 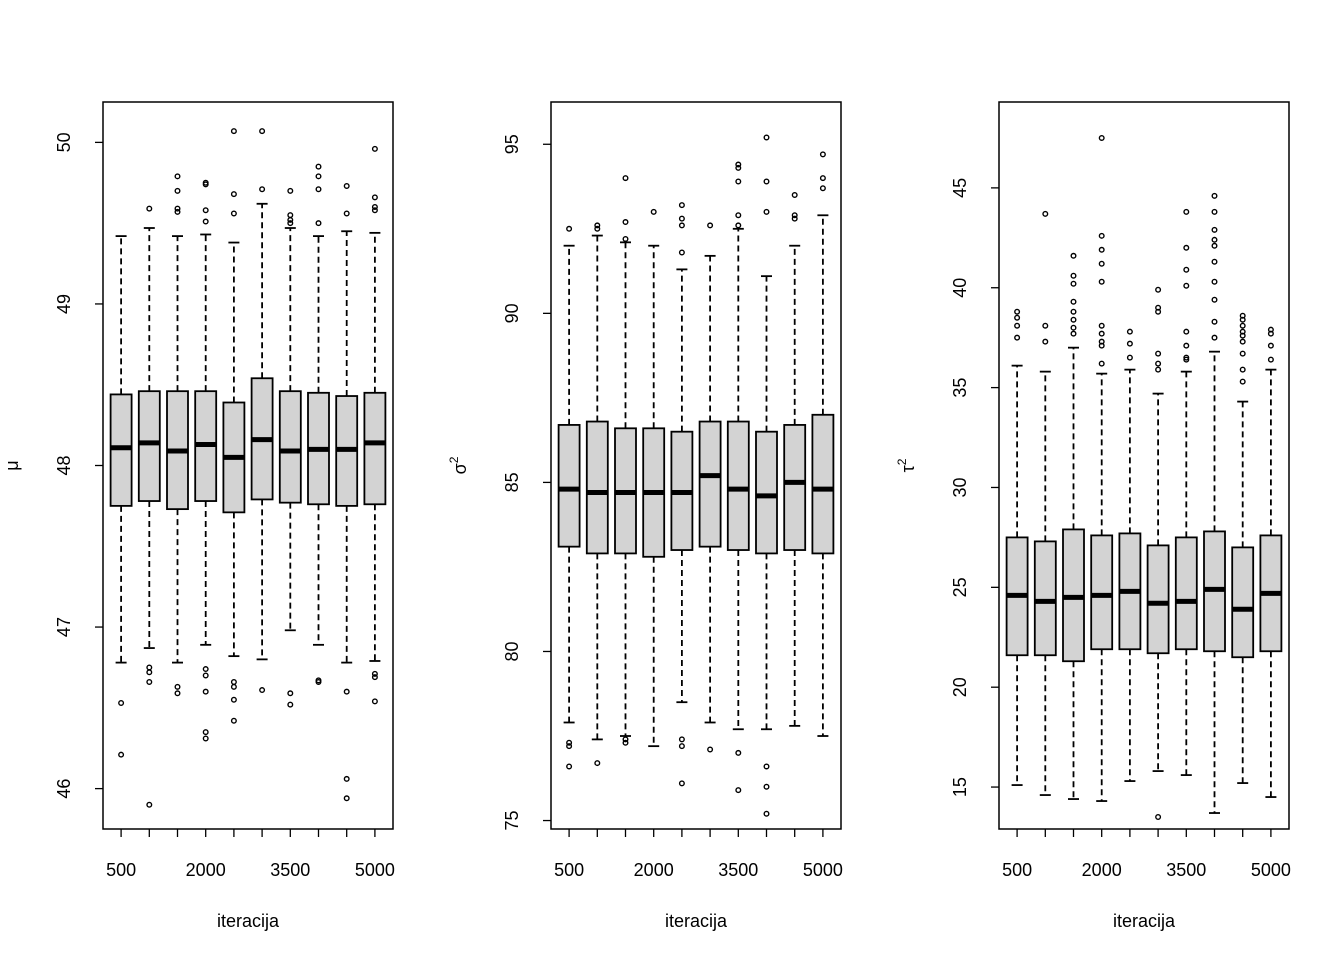 I want to click on x-tick-label: 500, so click(x=121, y=870).